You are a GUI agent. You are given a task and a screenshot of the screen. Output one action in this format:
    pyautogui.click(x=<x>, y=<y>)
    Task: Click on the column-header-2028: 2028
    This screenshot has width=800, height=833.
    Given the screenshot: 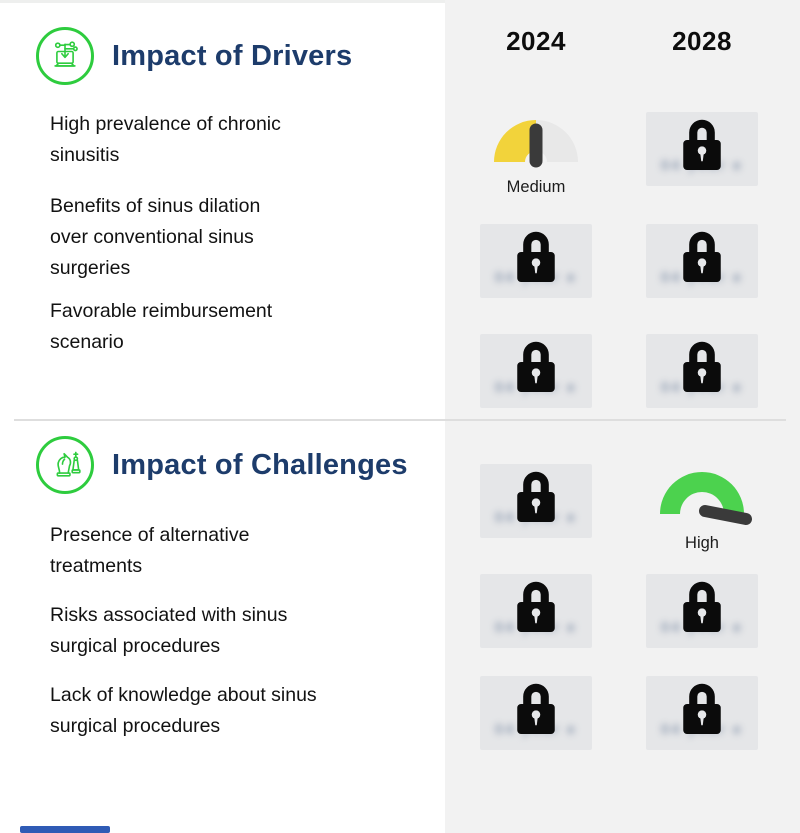 What is the action you would take?
    pyautogui.click(x=702, y=41)
    